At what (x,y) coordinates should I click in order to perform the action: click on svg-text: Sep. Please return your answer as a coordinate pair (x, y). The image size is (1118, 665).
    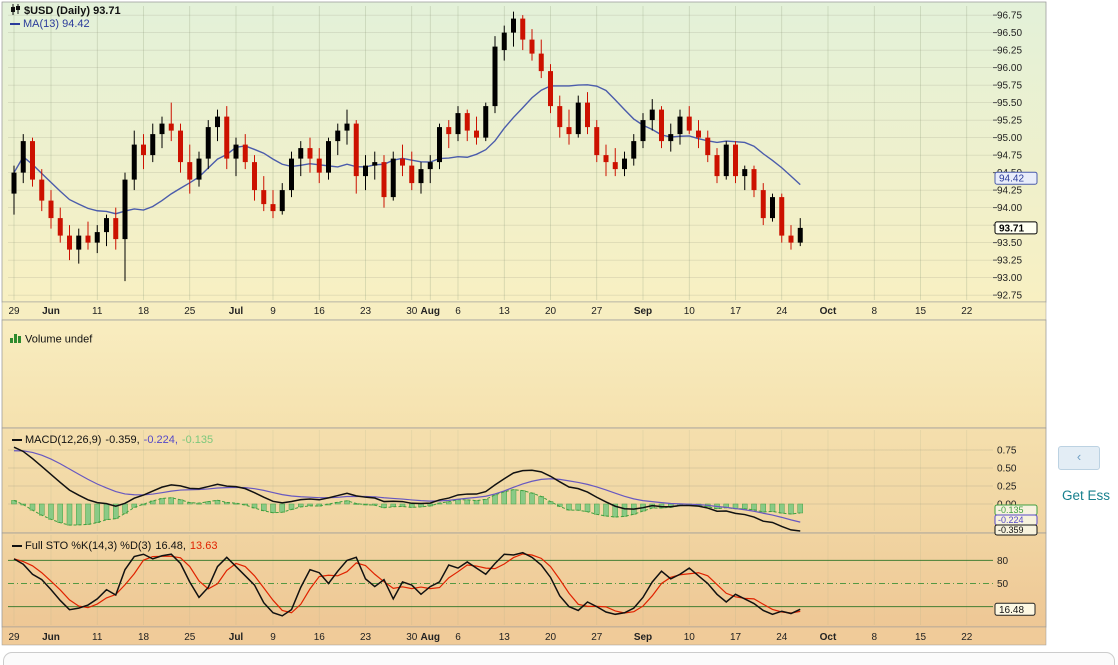
    Looking at the image, I should click on (643, 637).